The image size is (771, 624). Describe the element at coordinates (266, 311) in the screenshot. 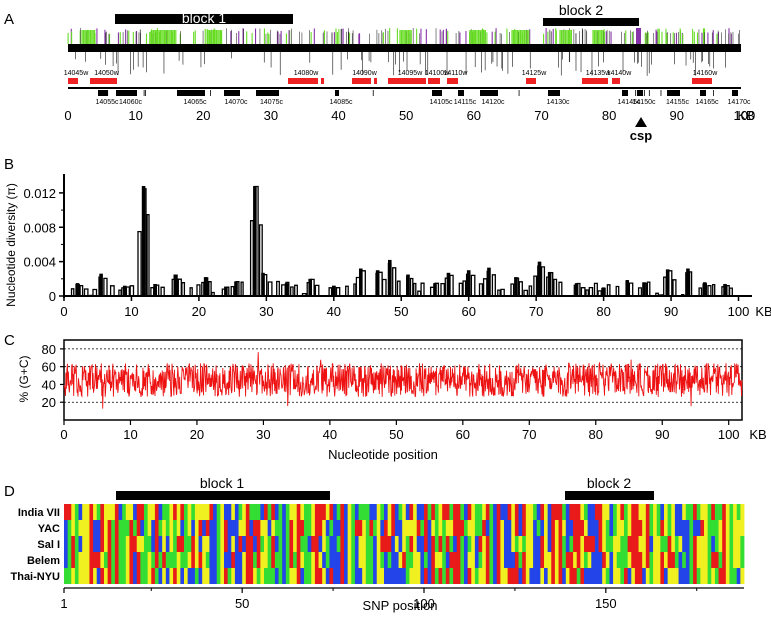

I see `x-tick-label: 30` at that location.